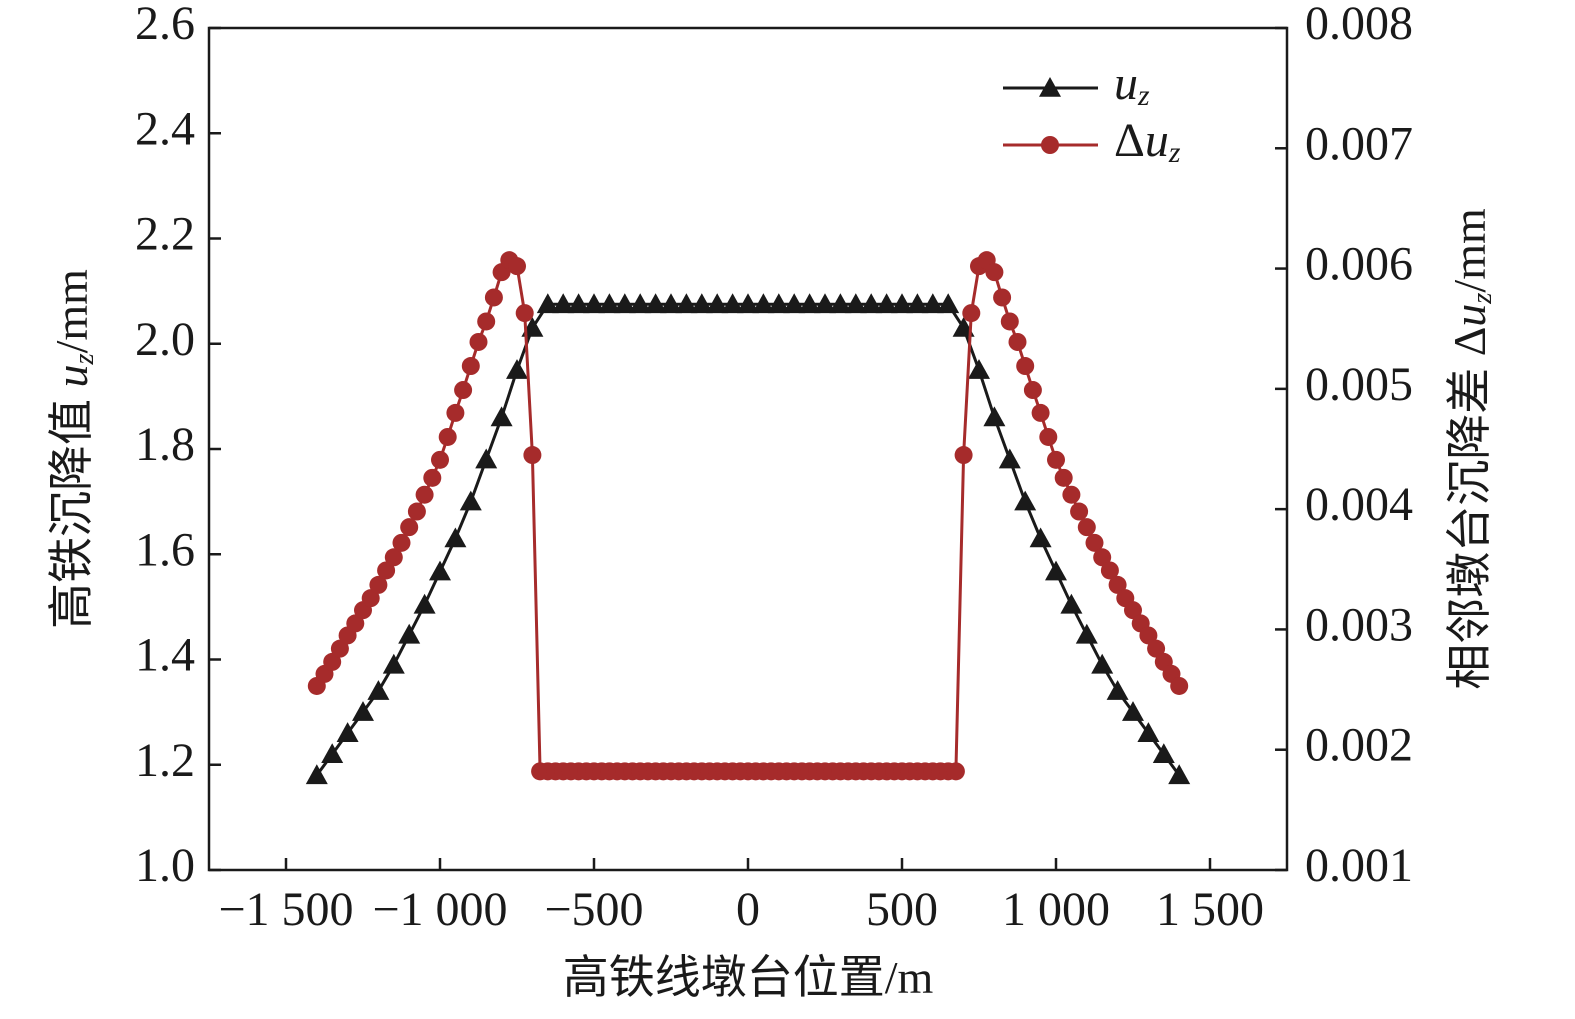 The width and height of the screenshot is (1575, 1019). What do you see at coordinates (73, 449) in the screenshot?
I see `y-axis-title: 高铁沉降值 uz/mm` at bounding box center [73, 449].